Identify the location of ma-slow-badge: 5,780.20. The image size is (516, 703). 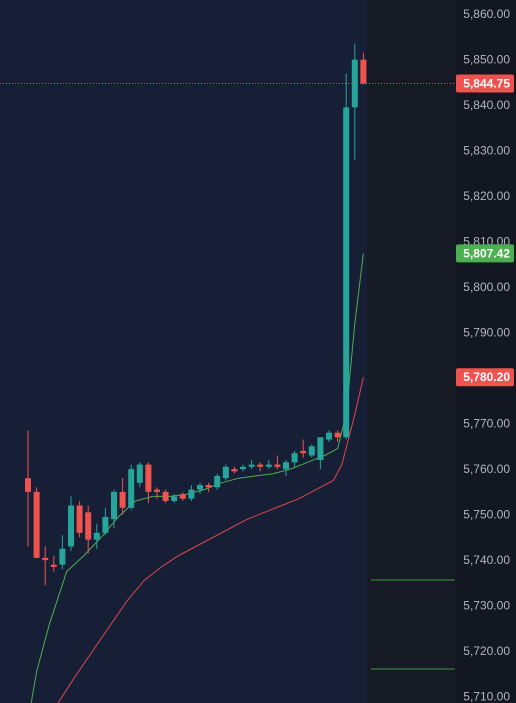
(485, 377).